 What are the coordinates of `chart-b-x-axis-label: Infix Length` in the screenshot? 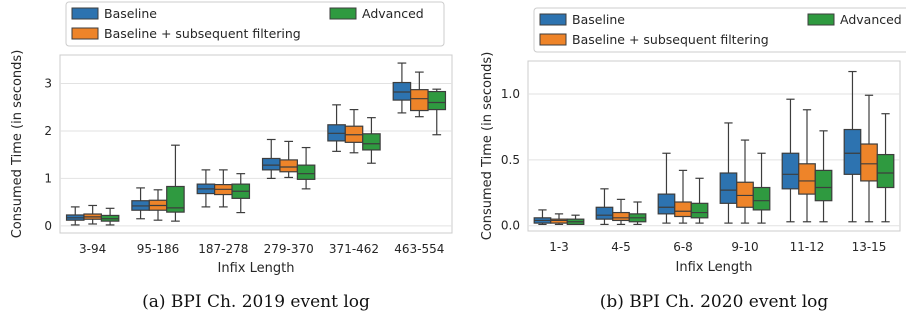 It's located at (714, 267).